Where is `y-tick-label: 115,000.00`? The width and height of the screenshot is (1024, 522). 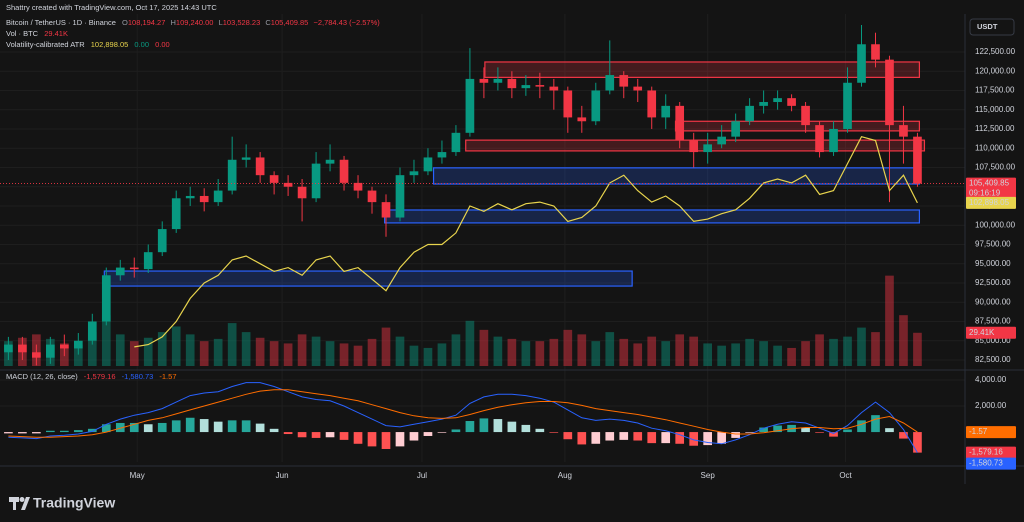
y-tick-label: 115,000.00 is located at coordinates (995, 109).